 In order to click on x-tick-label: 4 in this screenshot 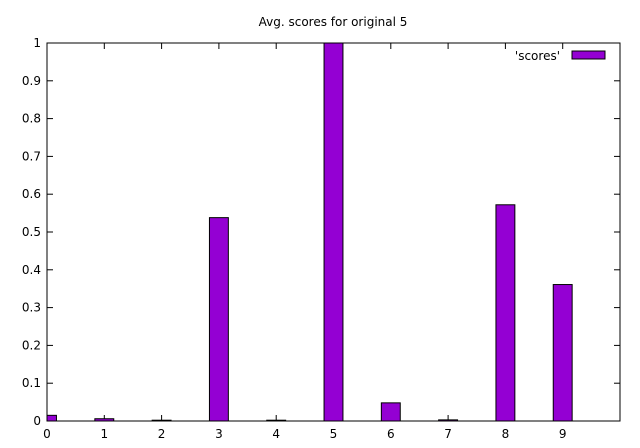, I will do `click(276, 434)`.